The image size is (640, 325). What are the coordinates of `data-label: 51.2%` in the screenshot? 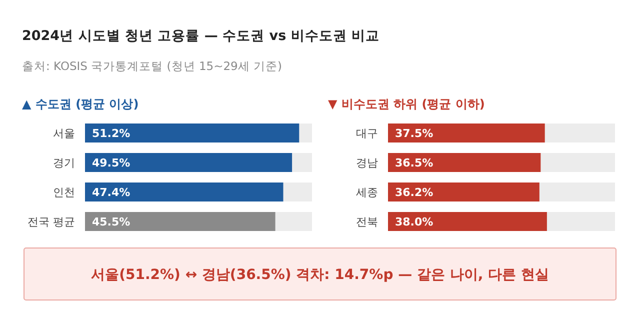 It's located at (111, 133).